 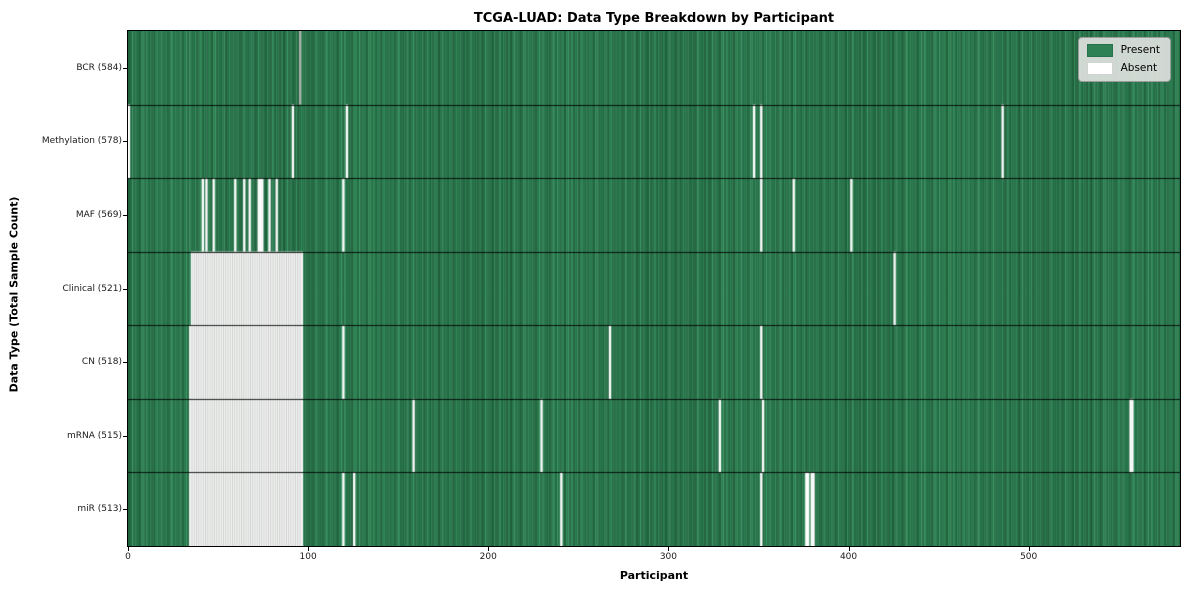 I want to click on legend-entry-present: Present, so click(x=1123, y=50).